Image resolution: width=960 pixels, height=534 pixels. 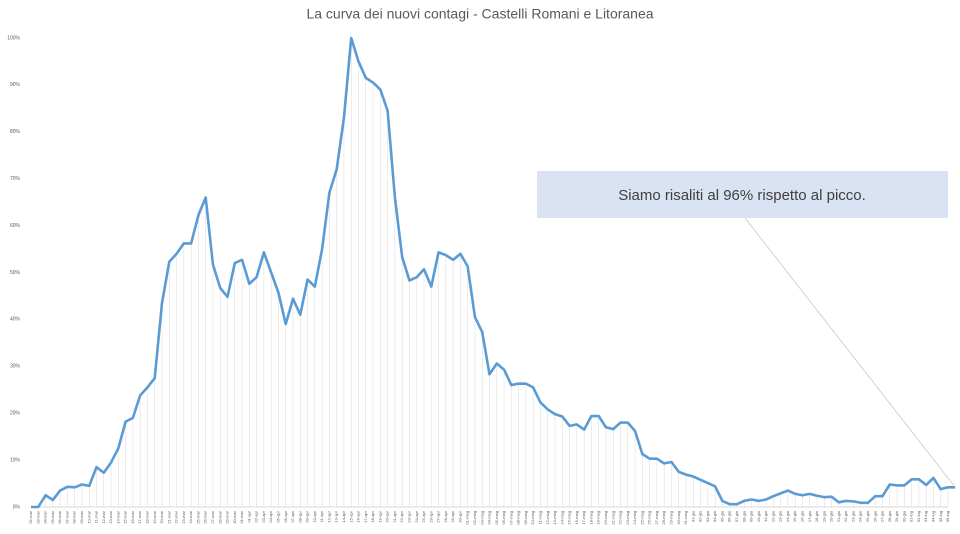 What do you see at coordinates (467, 518) in the screenshot?
I see `x-tick-label: 01-mag` at bounding box center [467, 518].